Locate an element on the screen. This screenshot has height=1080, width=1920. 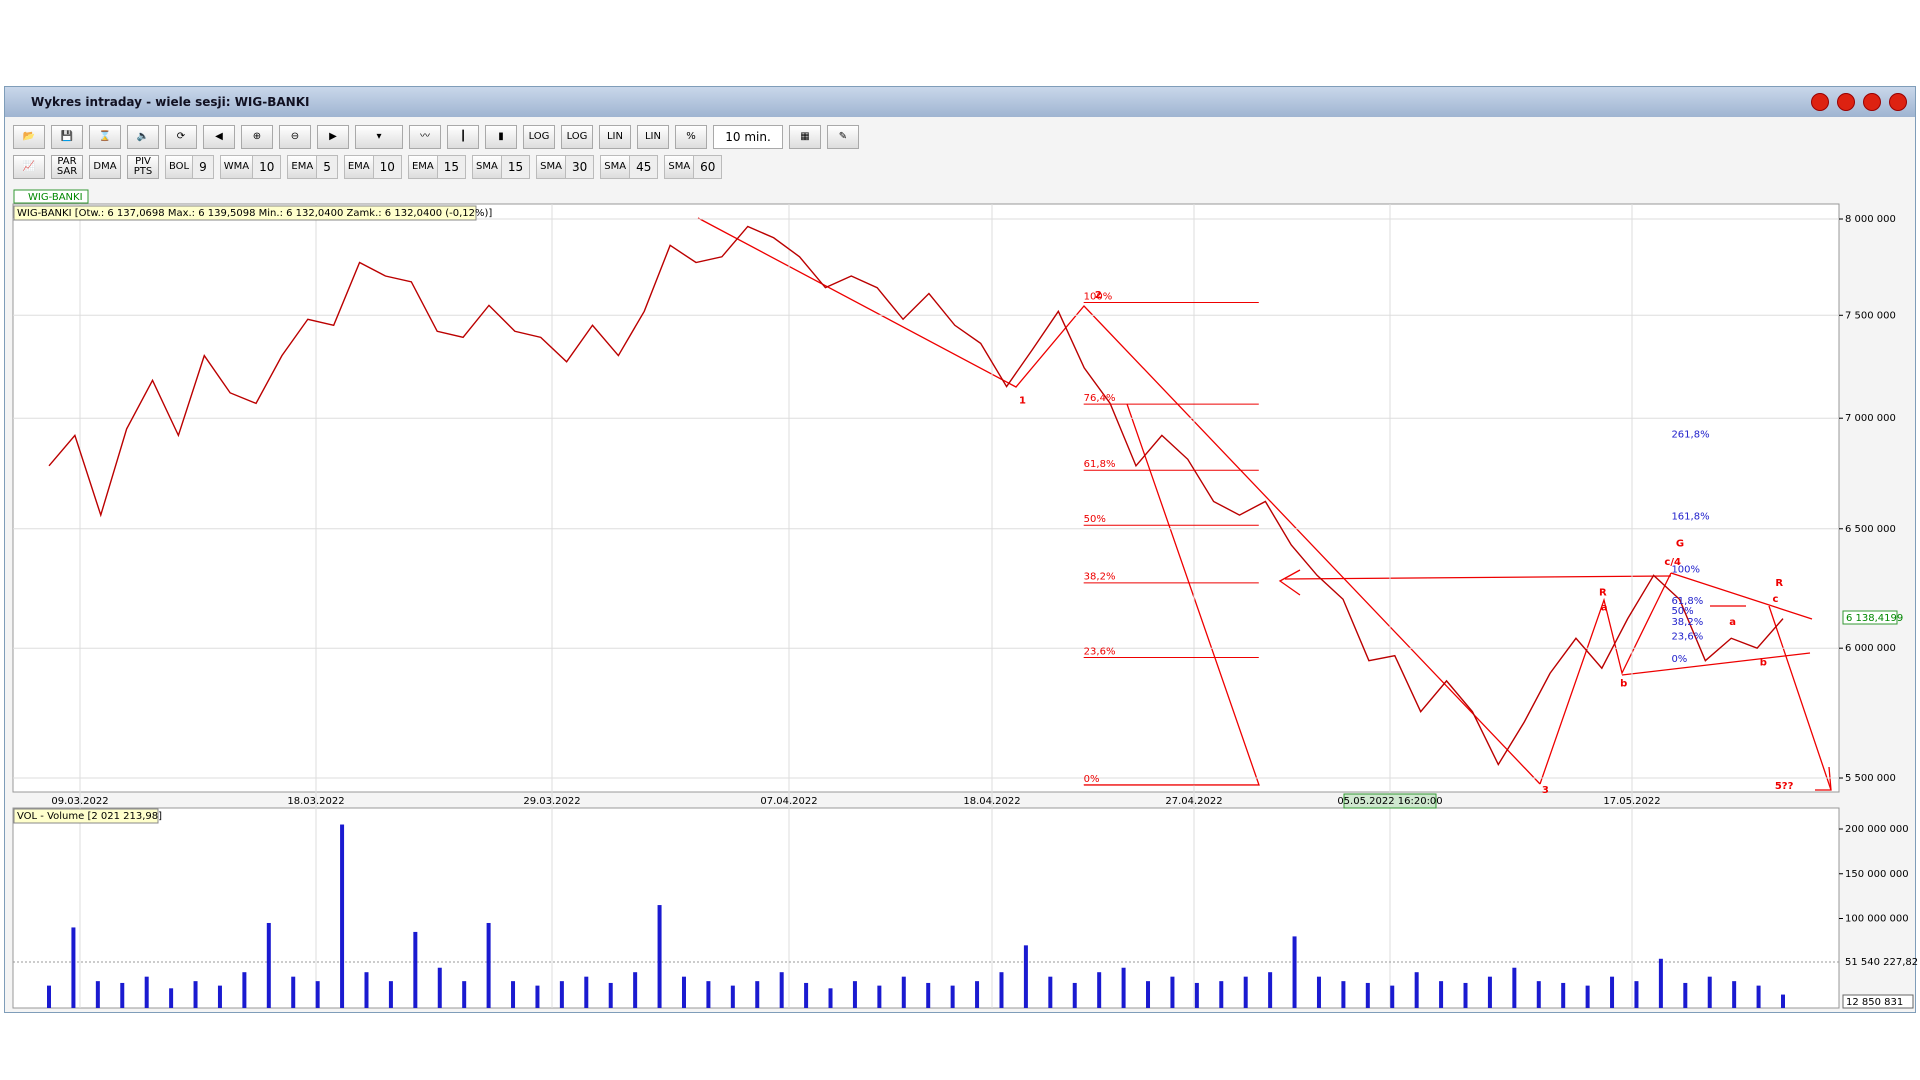
average-name: EMA is located at coordinates (423, 167).